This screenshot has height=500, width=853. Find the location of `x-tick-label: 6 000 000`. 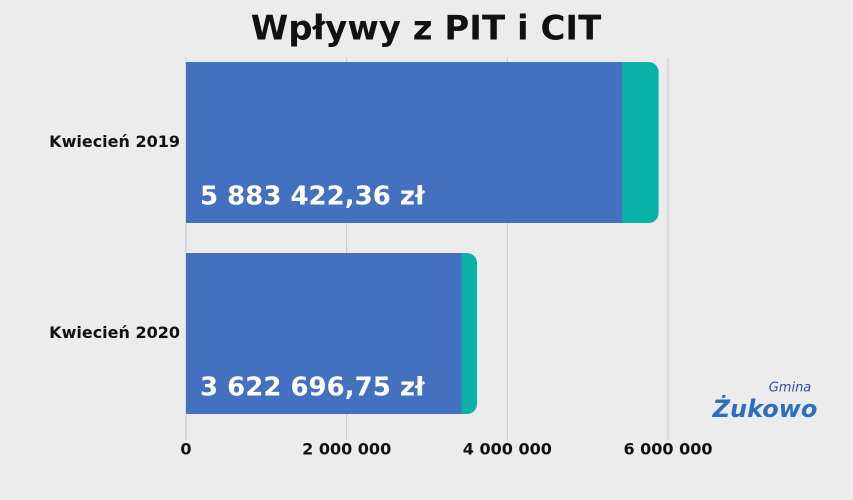

x-tick-label: 6 000 000 is located at coordinates (667, 449).